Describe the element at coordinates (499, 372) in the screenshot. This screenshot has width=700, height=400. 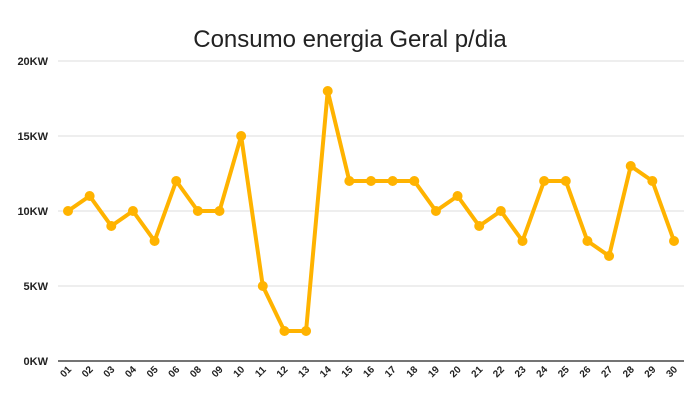
I see `x-tick-label: 22` at that location.